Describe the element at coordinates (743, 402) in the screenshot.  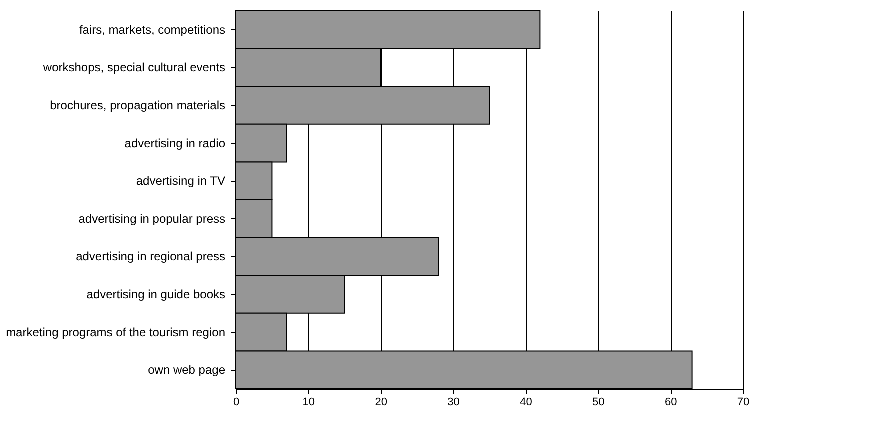
I see `x-tick-label: 70` at that location.